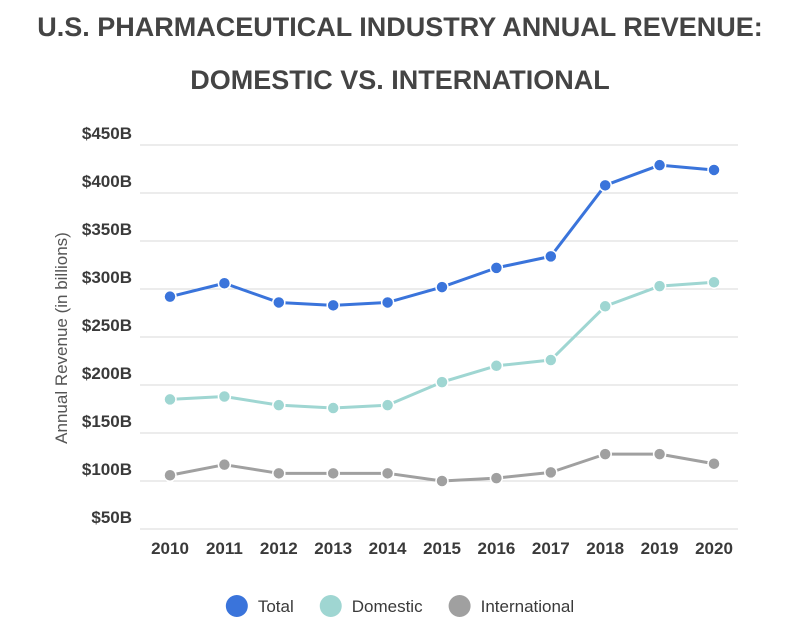 This screenshot has height=632, width=800. What do you see at coordinates (387, 606) in the screenshot?
I see `legend-label-domestic: Domestic` at bounding box center [387, 606].